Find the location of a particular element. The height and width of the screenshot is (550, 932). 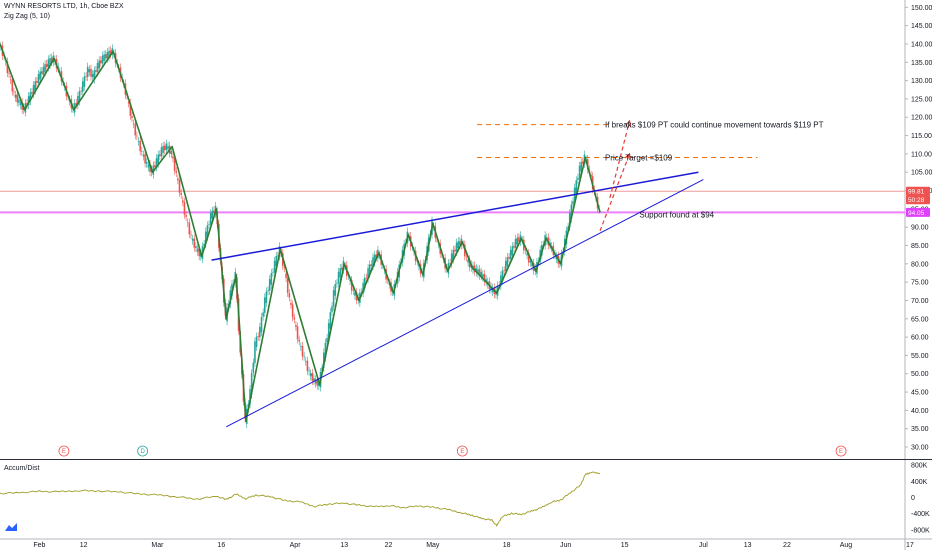

x-tick-label: 22 is located at coordinates (787, 545).